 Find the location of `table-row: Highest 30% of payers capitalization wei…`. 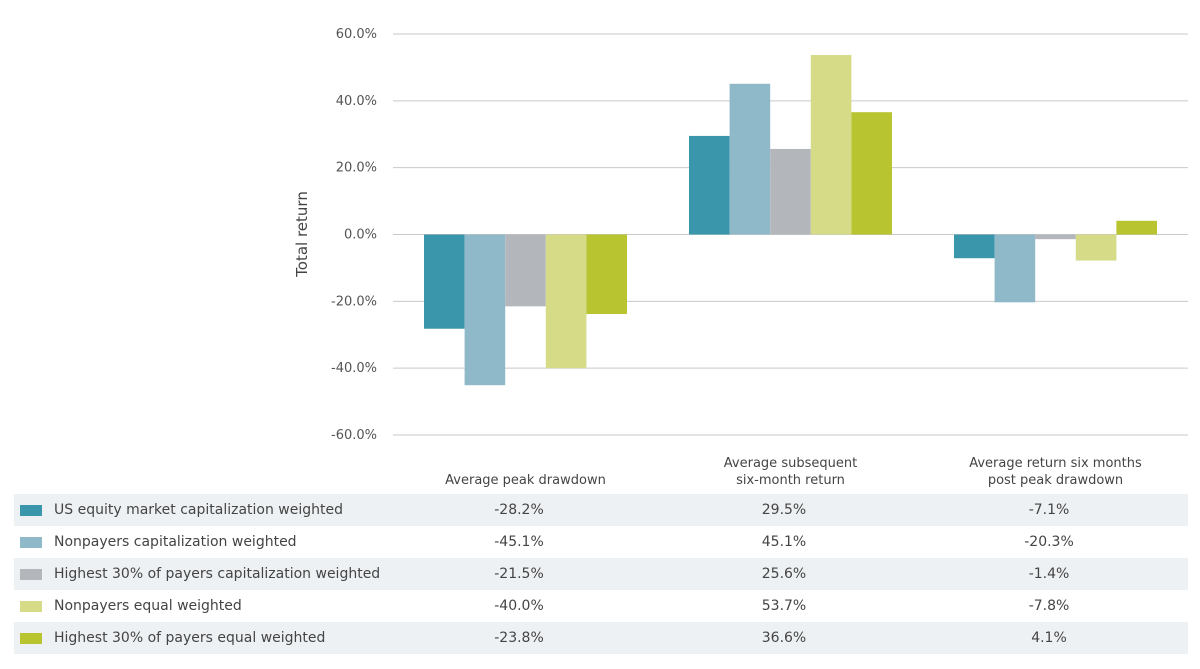

table-row: Highest 30% of payers capitalization wei… is located at coordinates (601, 574).